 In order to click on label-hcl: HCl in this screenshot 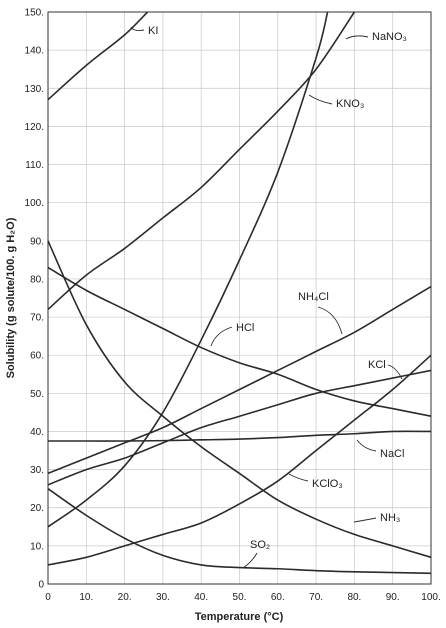, I will do `click(245, 328)`.